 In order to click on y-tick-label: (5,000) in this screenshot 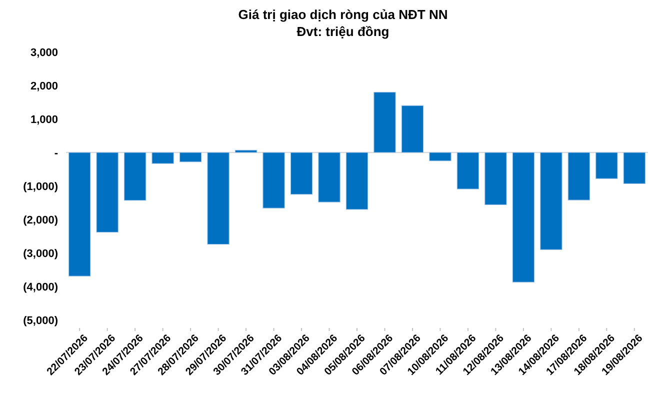, I will do `click(40, 320)`.